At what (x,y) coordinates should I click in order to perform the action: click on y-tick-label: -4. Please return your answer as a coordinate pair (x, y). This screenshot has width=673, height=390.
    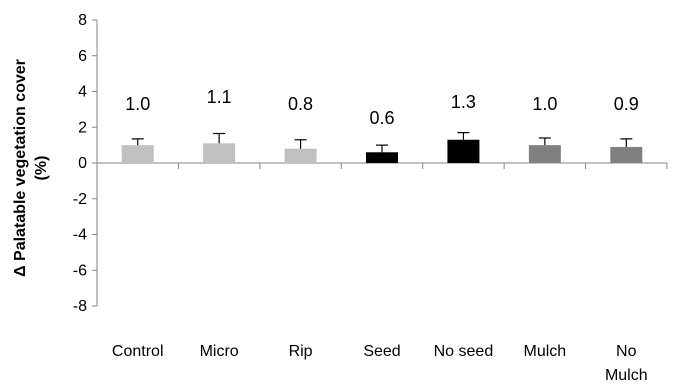
    Looking at the image, I should click on (80, 235).